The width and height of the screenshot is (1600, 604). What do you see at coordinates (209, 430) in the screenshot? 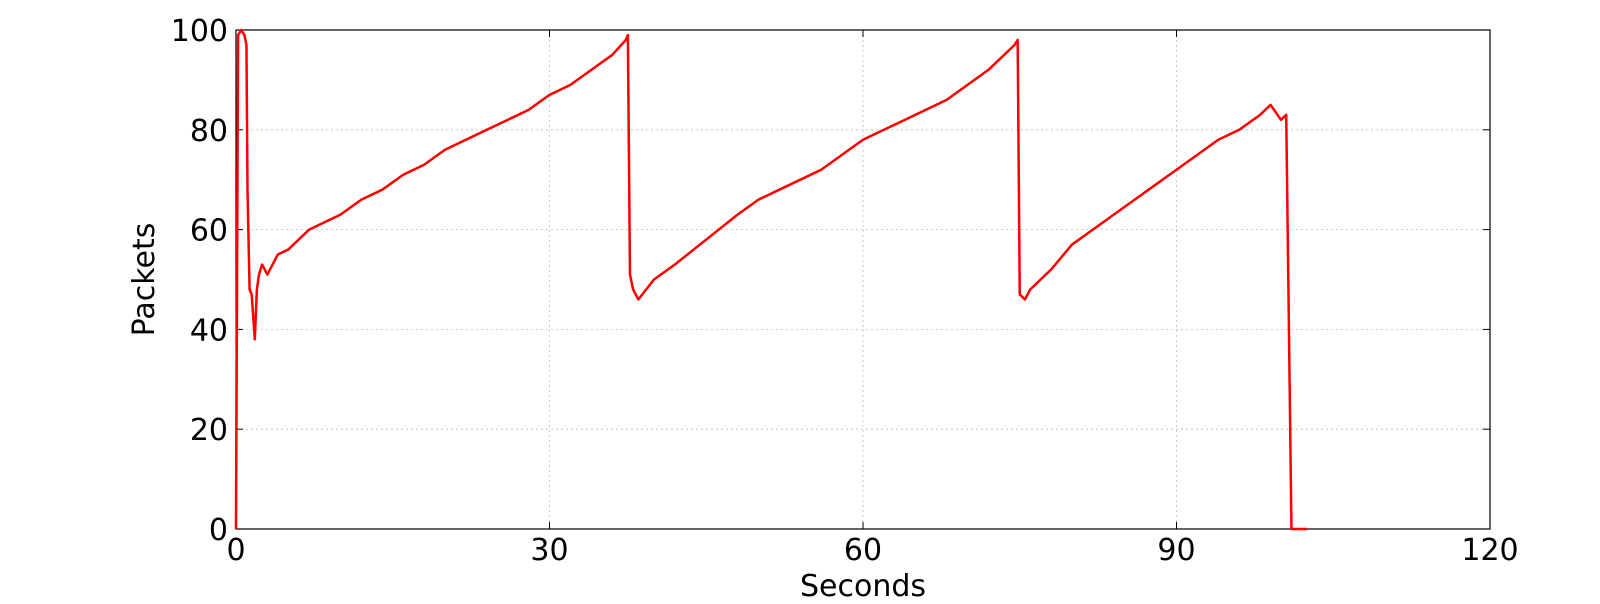
I see `y-tick-label: 20` at bounding box center [209, 430].